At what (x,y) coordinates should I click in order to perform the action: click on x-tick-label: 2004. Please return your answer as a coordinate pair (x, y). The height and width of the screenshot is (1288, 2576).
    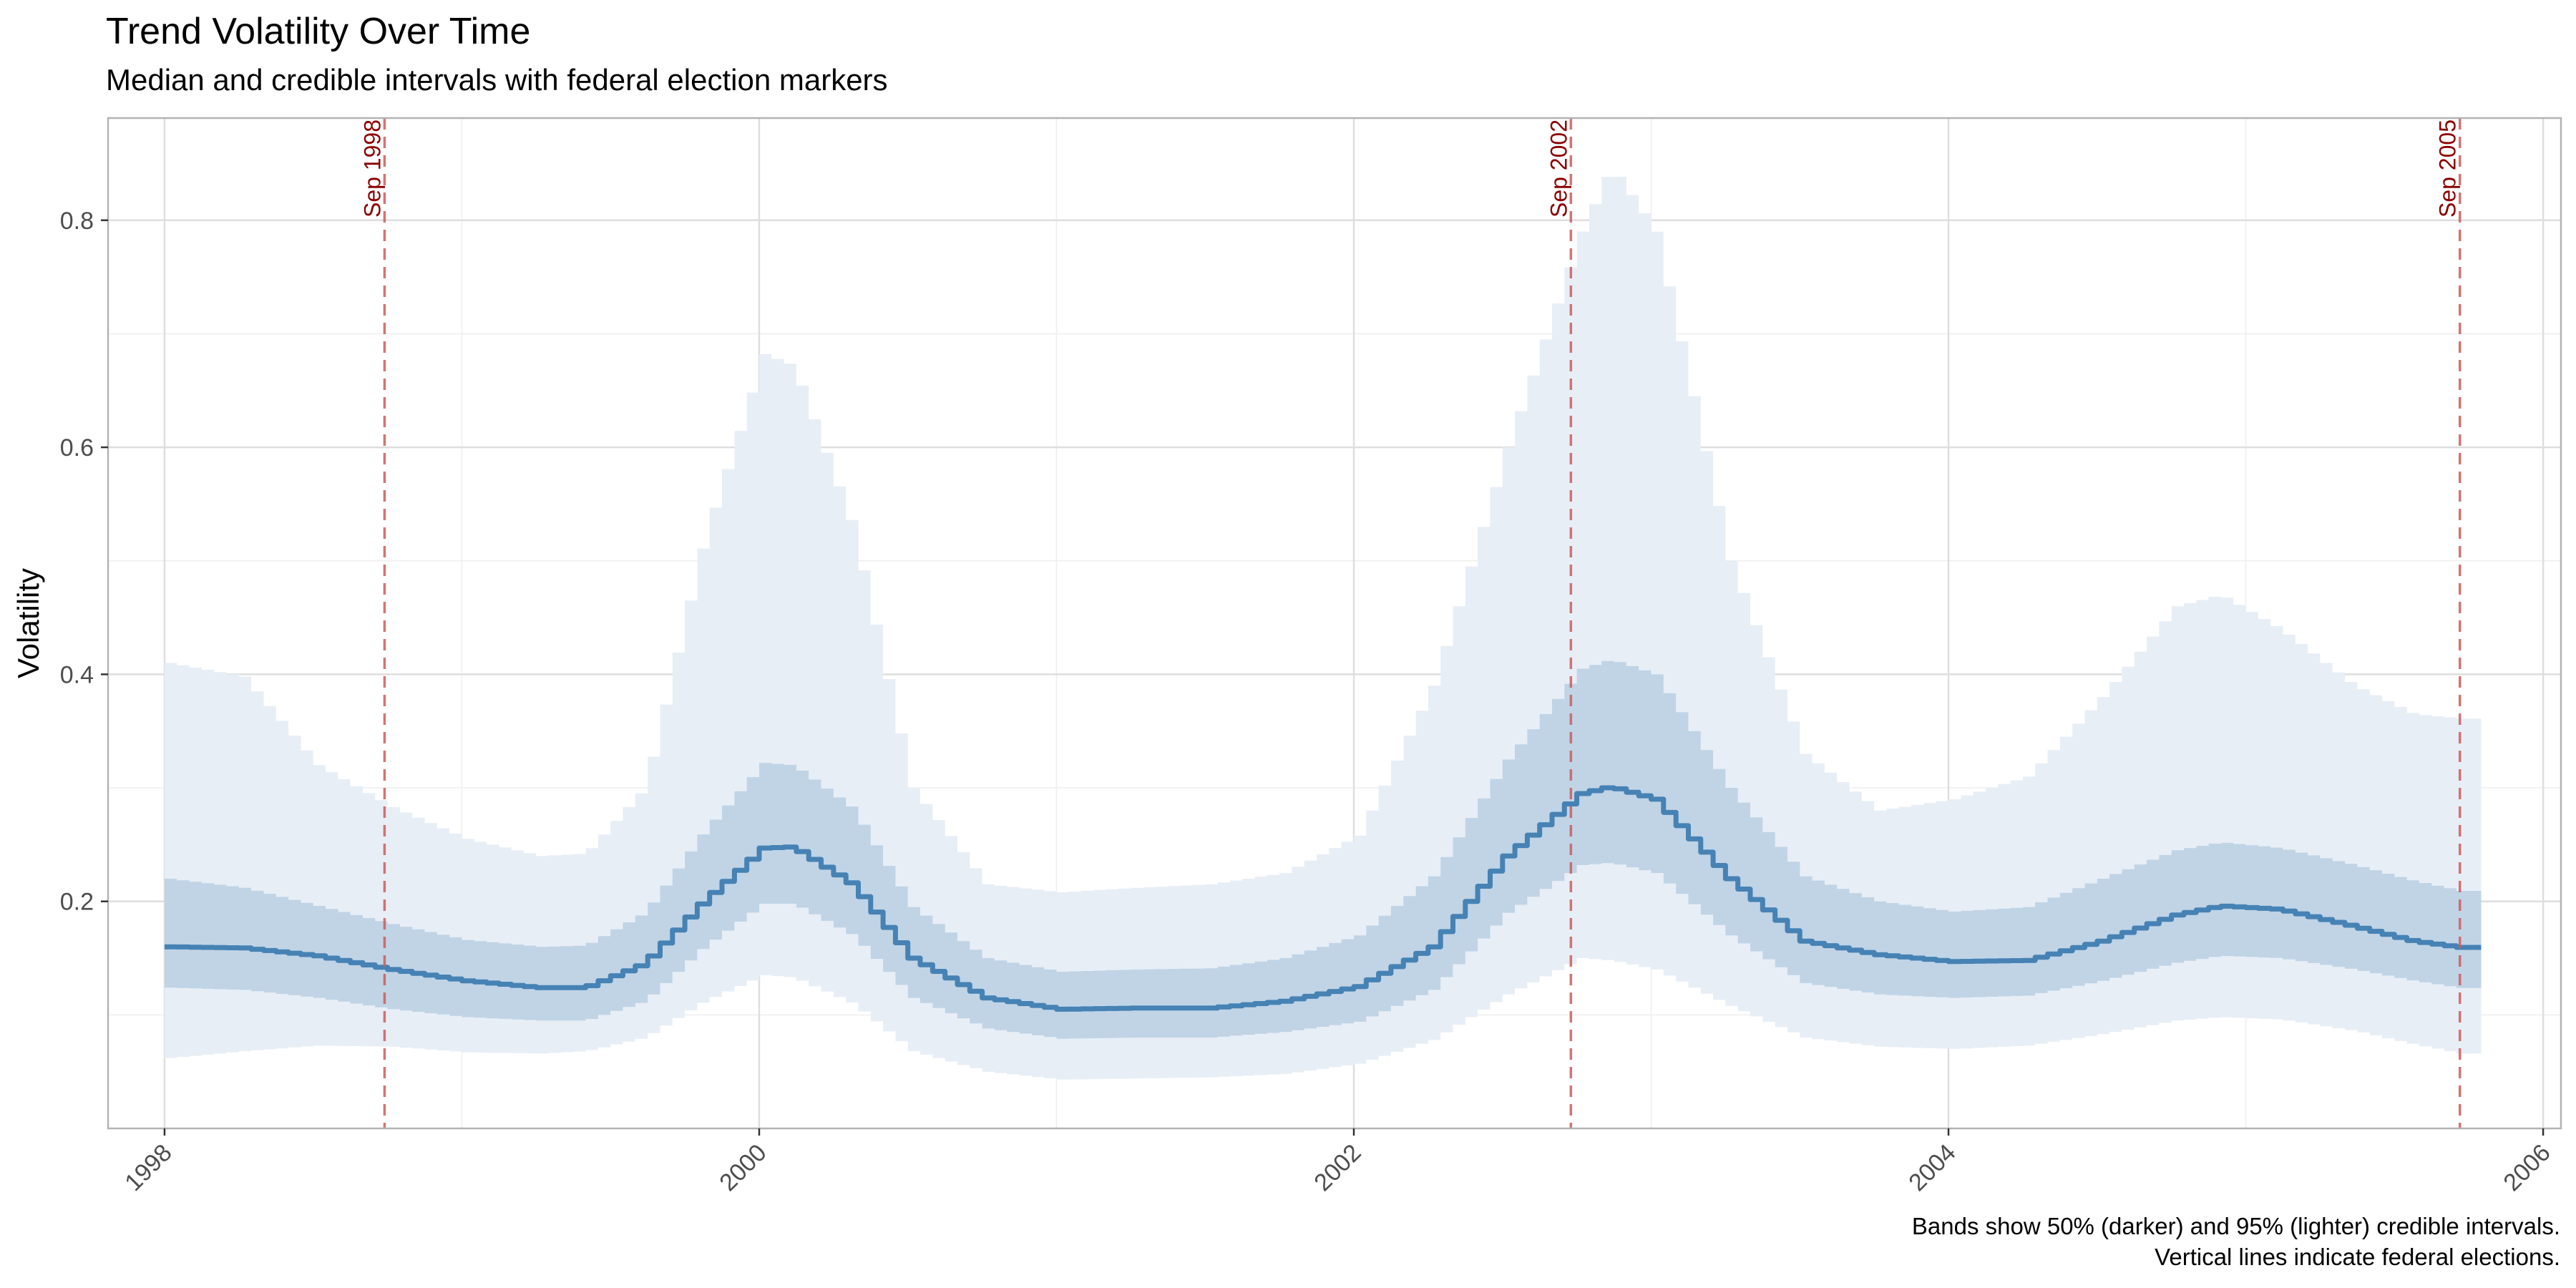
    Looking at the image, I should click on (1932, 1167).